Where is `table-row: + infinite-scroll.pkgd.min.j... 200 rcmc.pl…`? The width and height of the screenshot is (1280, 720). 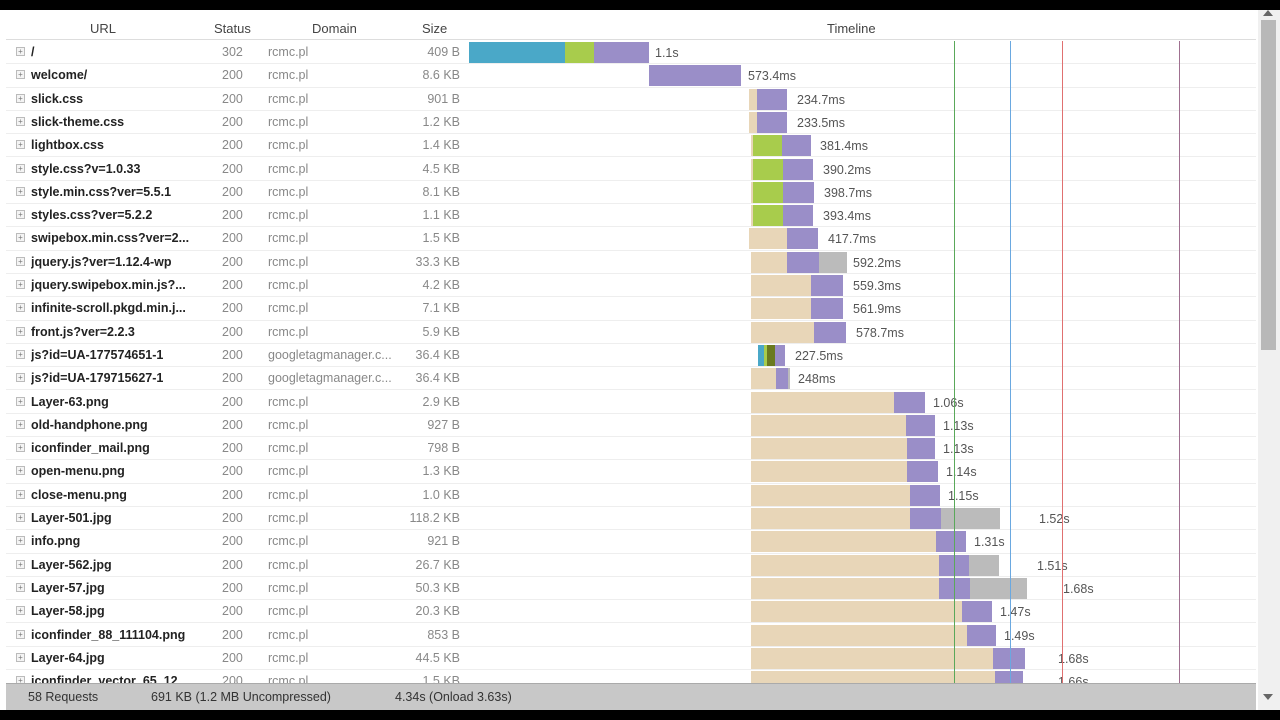
table-row: + infinite-scroll.pkgd.min.j... 200 rcmc.pl… is located at coordinates (631, 309).